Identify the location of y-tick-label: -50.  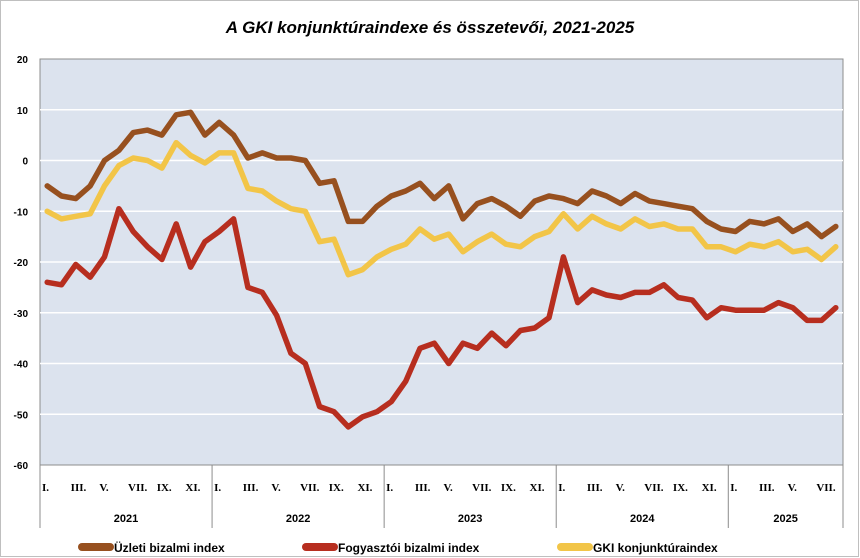
(21, 415).